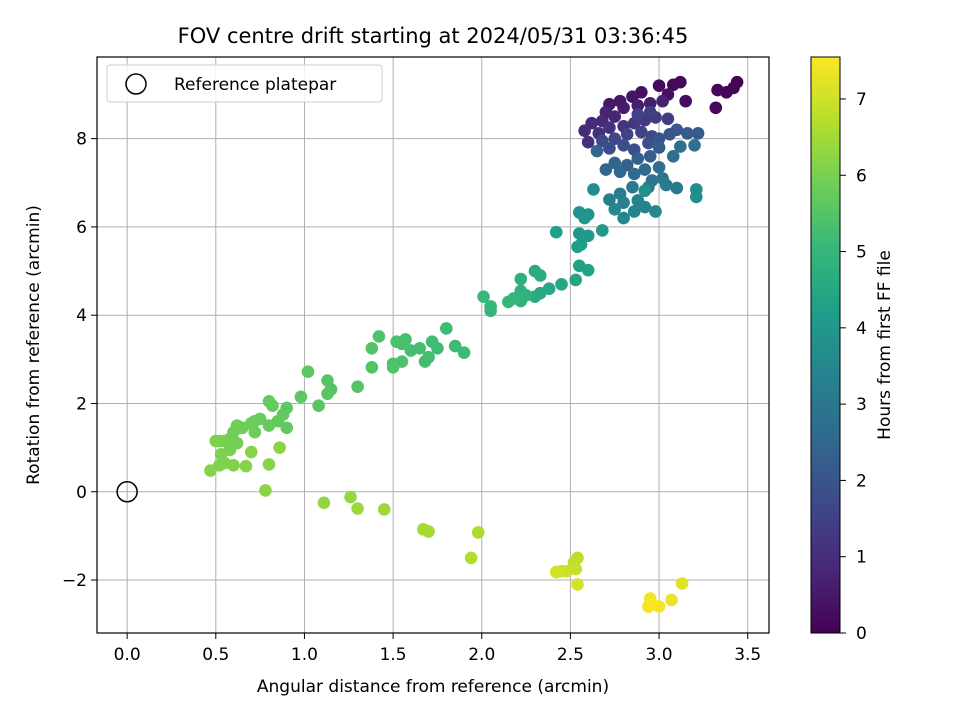 Image resolution: width=960 pixels, height=720 pixels. I want to click on colorbar-tick-label: 3, so click(861, 405).